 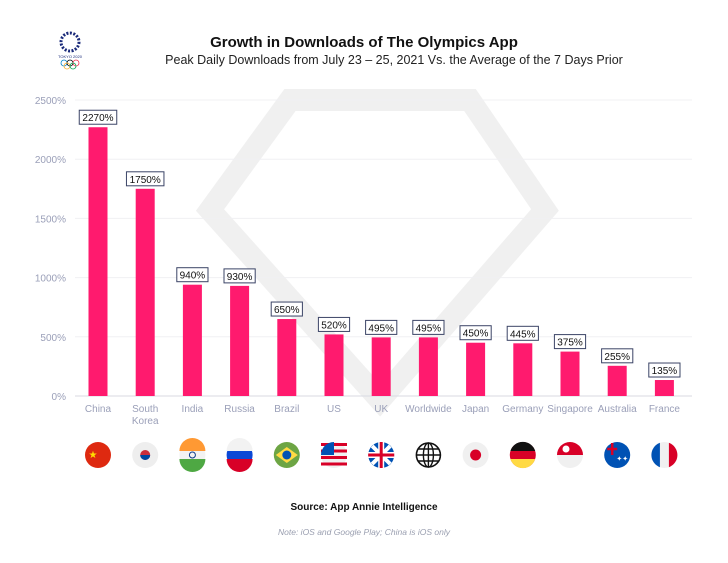 What do you see at coordinates (523, 464) in the screenshot?
I see `gold` at bounding box center [523, 464].